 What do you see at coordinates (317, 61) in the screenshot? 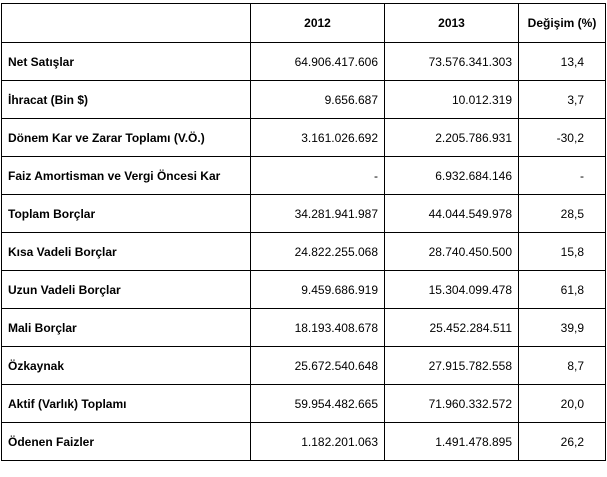
I see `value-2012: 64.906.417.606` at bounding box center [317, 61].